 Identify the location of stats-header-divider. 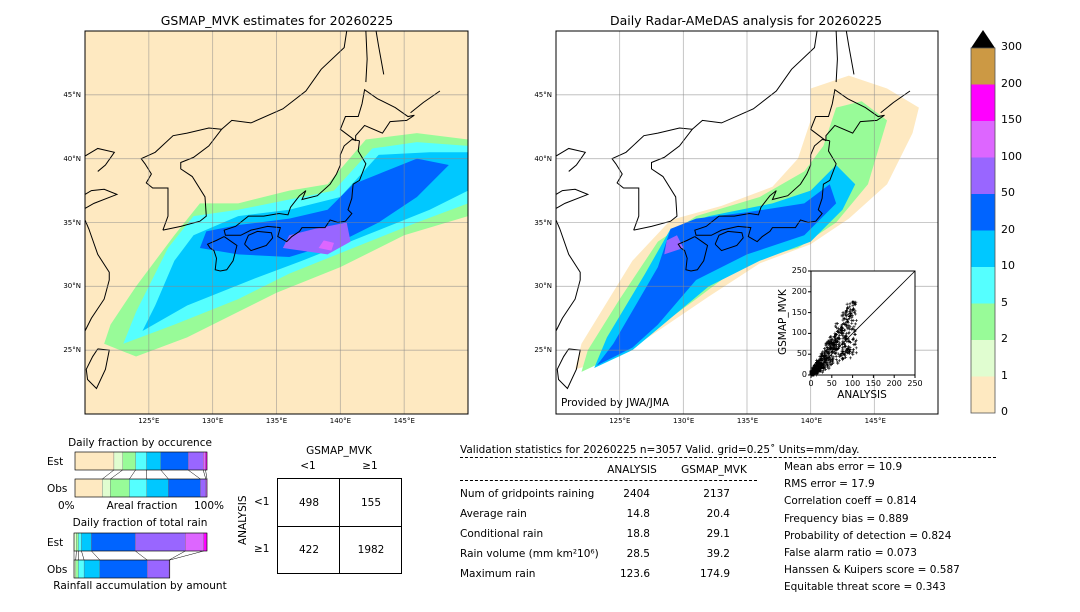
(608, 480).